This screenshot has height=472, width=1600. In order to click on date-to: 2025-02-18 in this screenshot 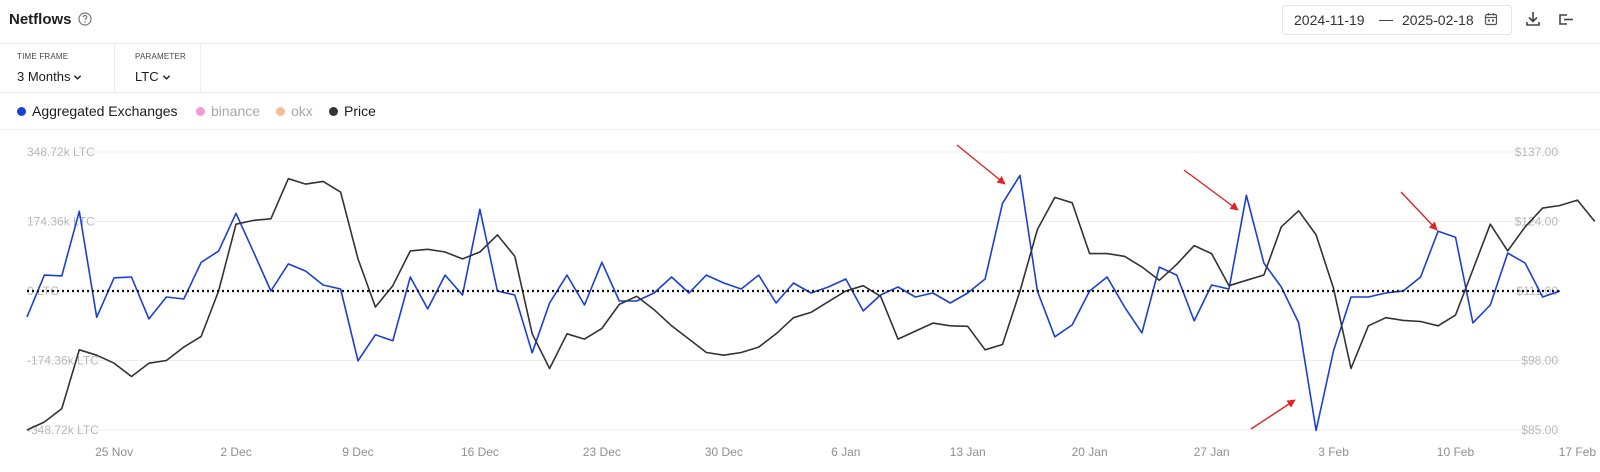, I will do `click(1438, 20)`.